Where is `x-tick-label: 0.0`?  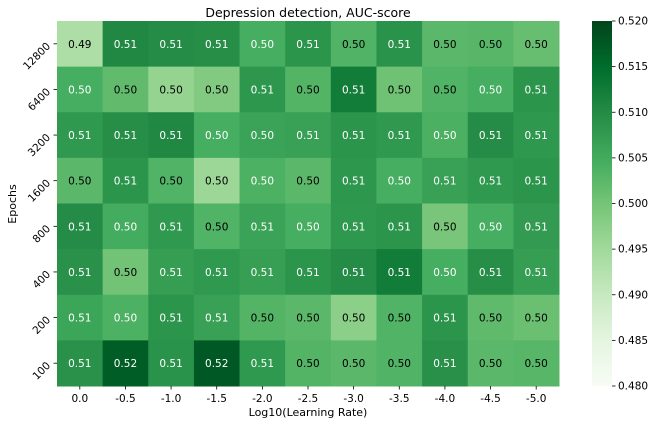 x-tick-label: 0.0 is located at coordinates (79, 399).